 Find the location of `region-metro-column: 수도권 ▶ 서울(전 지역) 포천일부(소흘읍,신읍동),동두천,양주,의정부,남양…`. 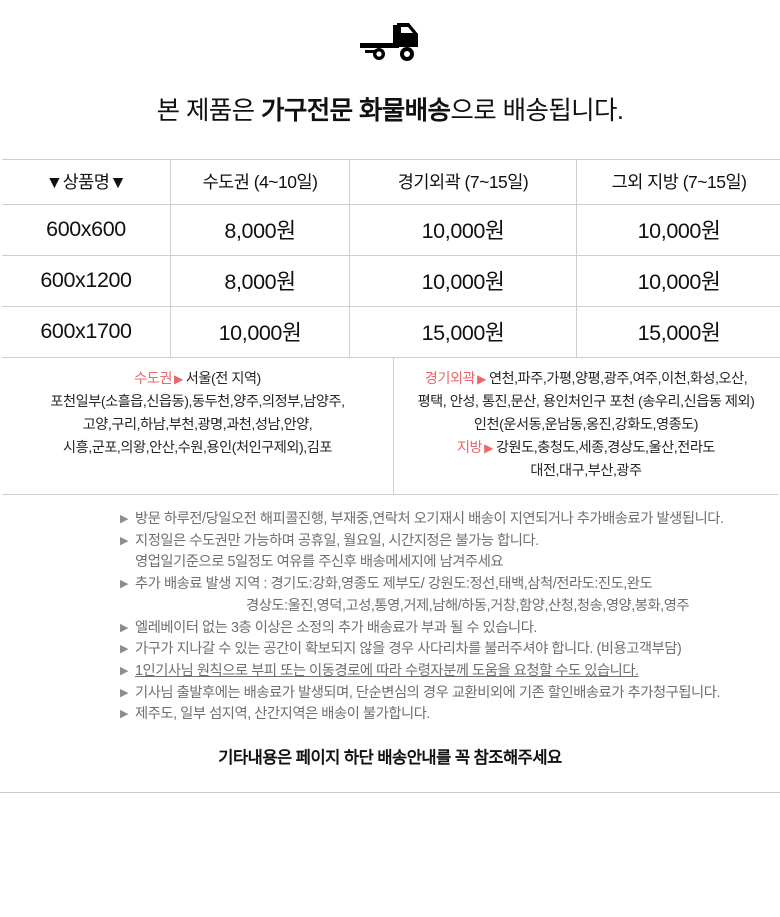

region-metro-column: 수도권 ▶ 서울(전 지역) 포천일부(소흘읍,신읍동),동두천,양주,의정부,남양… is located at coordinates (198, 426).